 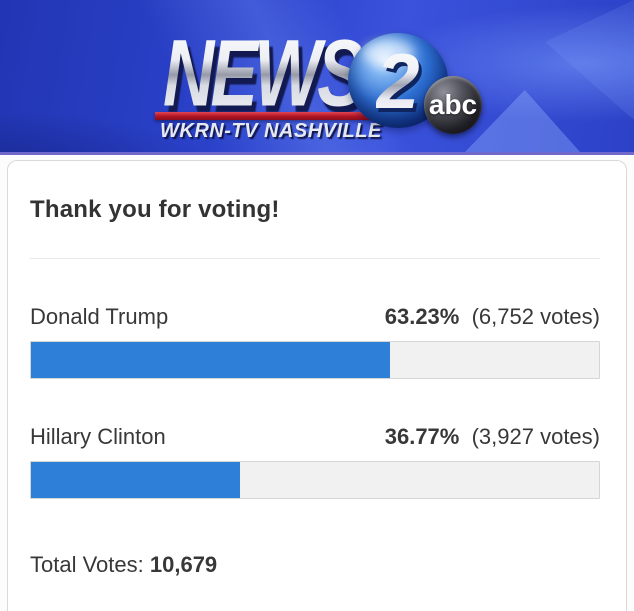 What do you see at coordinates (422, 436) in the screenshot?
I see `candidate-percent: 36.77%` at bounding box center [422, 436].